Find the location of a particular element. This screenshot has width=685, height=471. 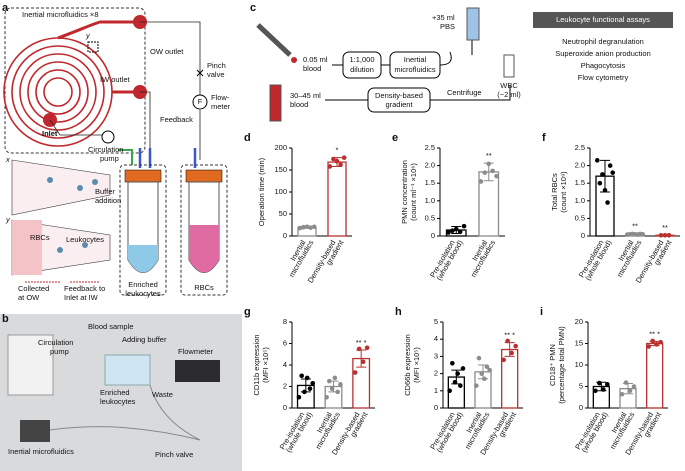

ow-channel is located at coordinates (98, 30).